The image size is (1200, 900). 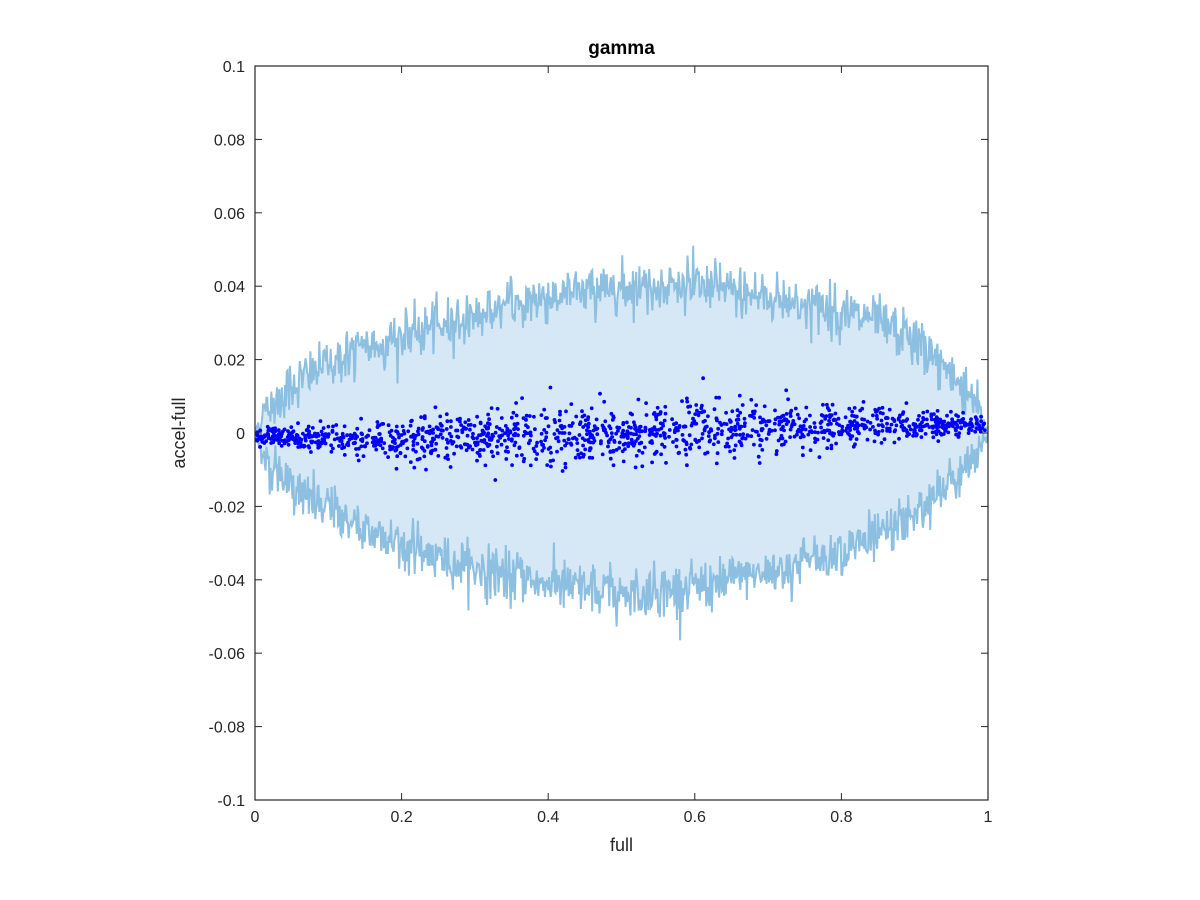 I want to click on y-tick-label: 0.1, so click(x=234, y=67).